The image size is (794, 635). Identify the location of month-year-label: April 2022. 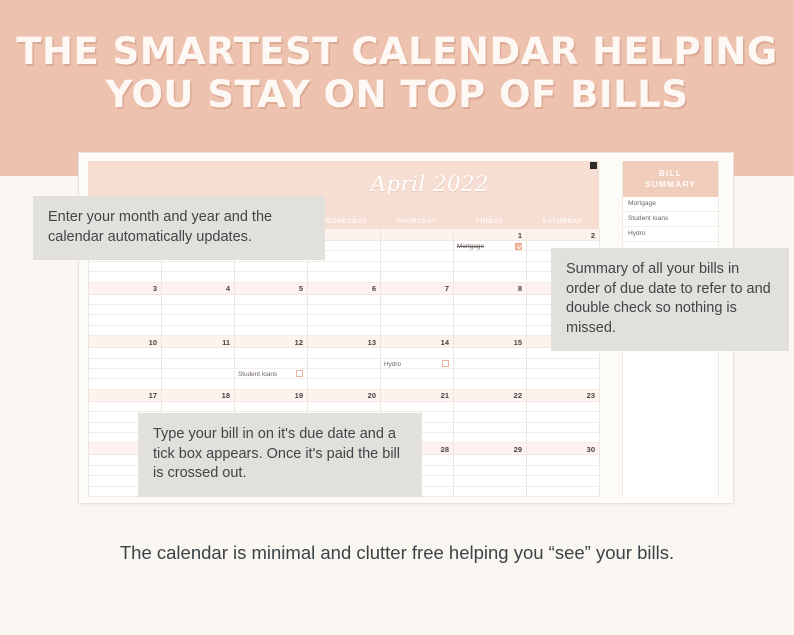
(429, 184).